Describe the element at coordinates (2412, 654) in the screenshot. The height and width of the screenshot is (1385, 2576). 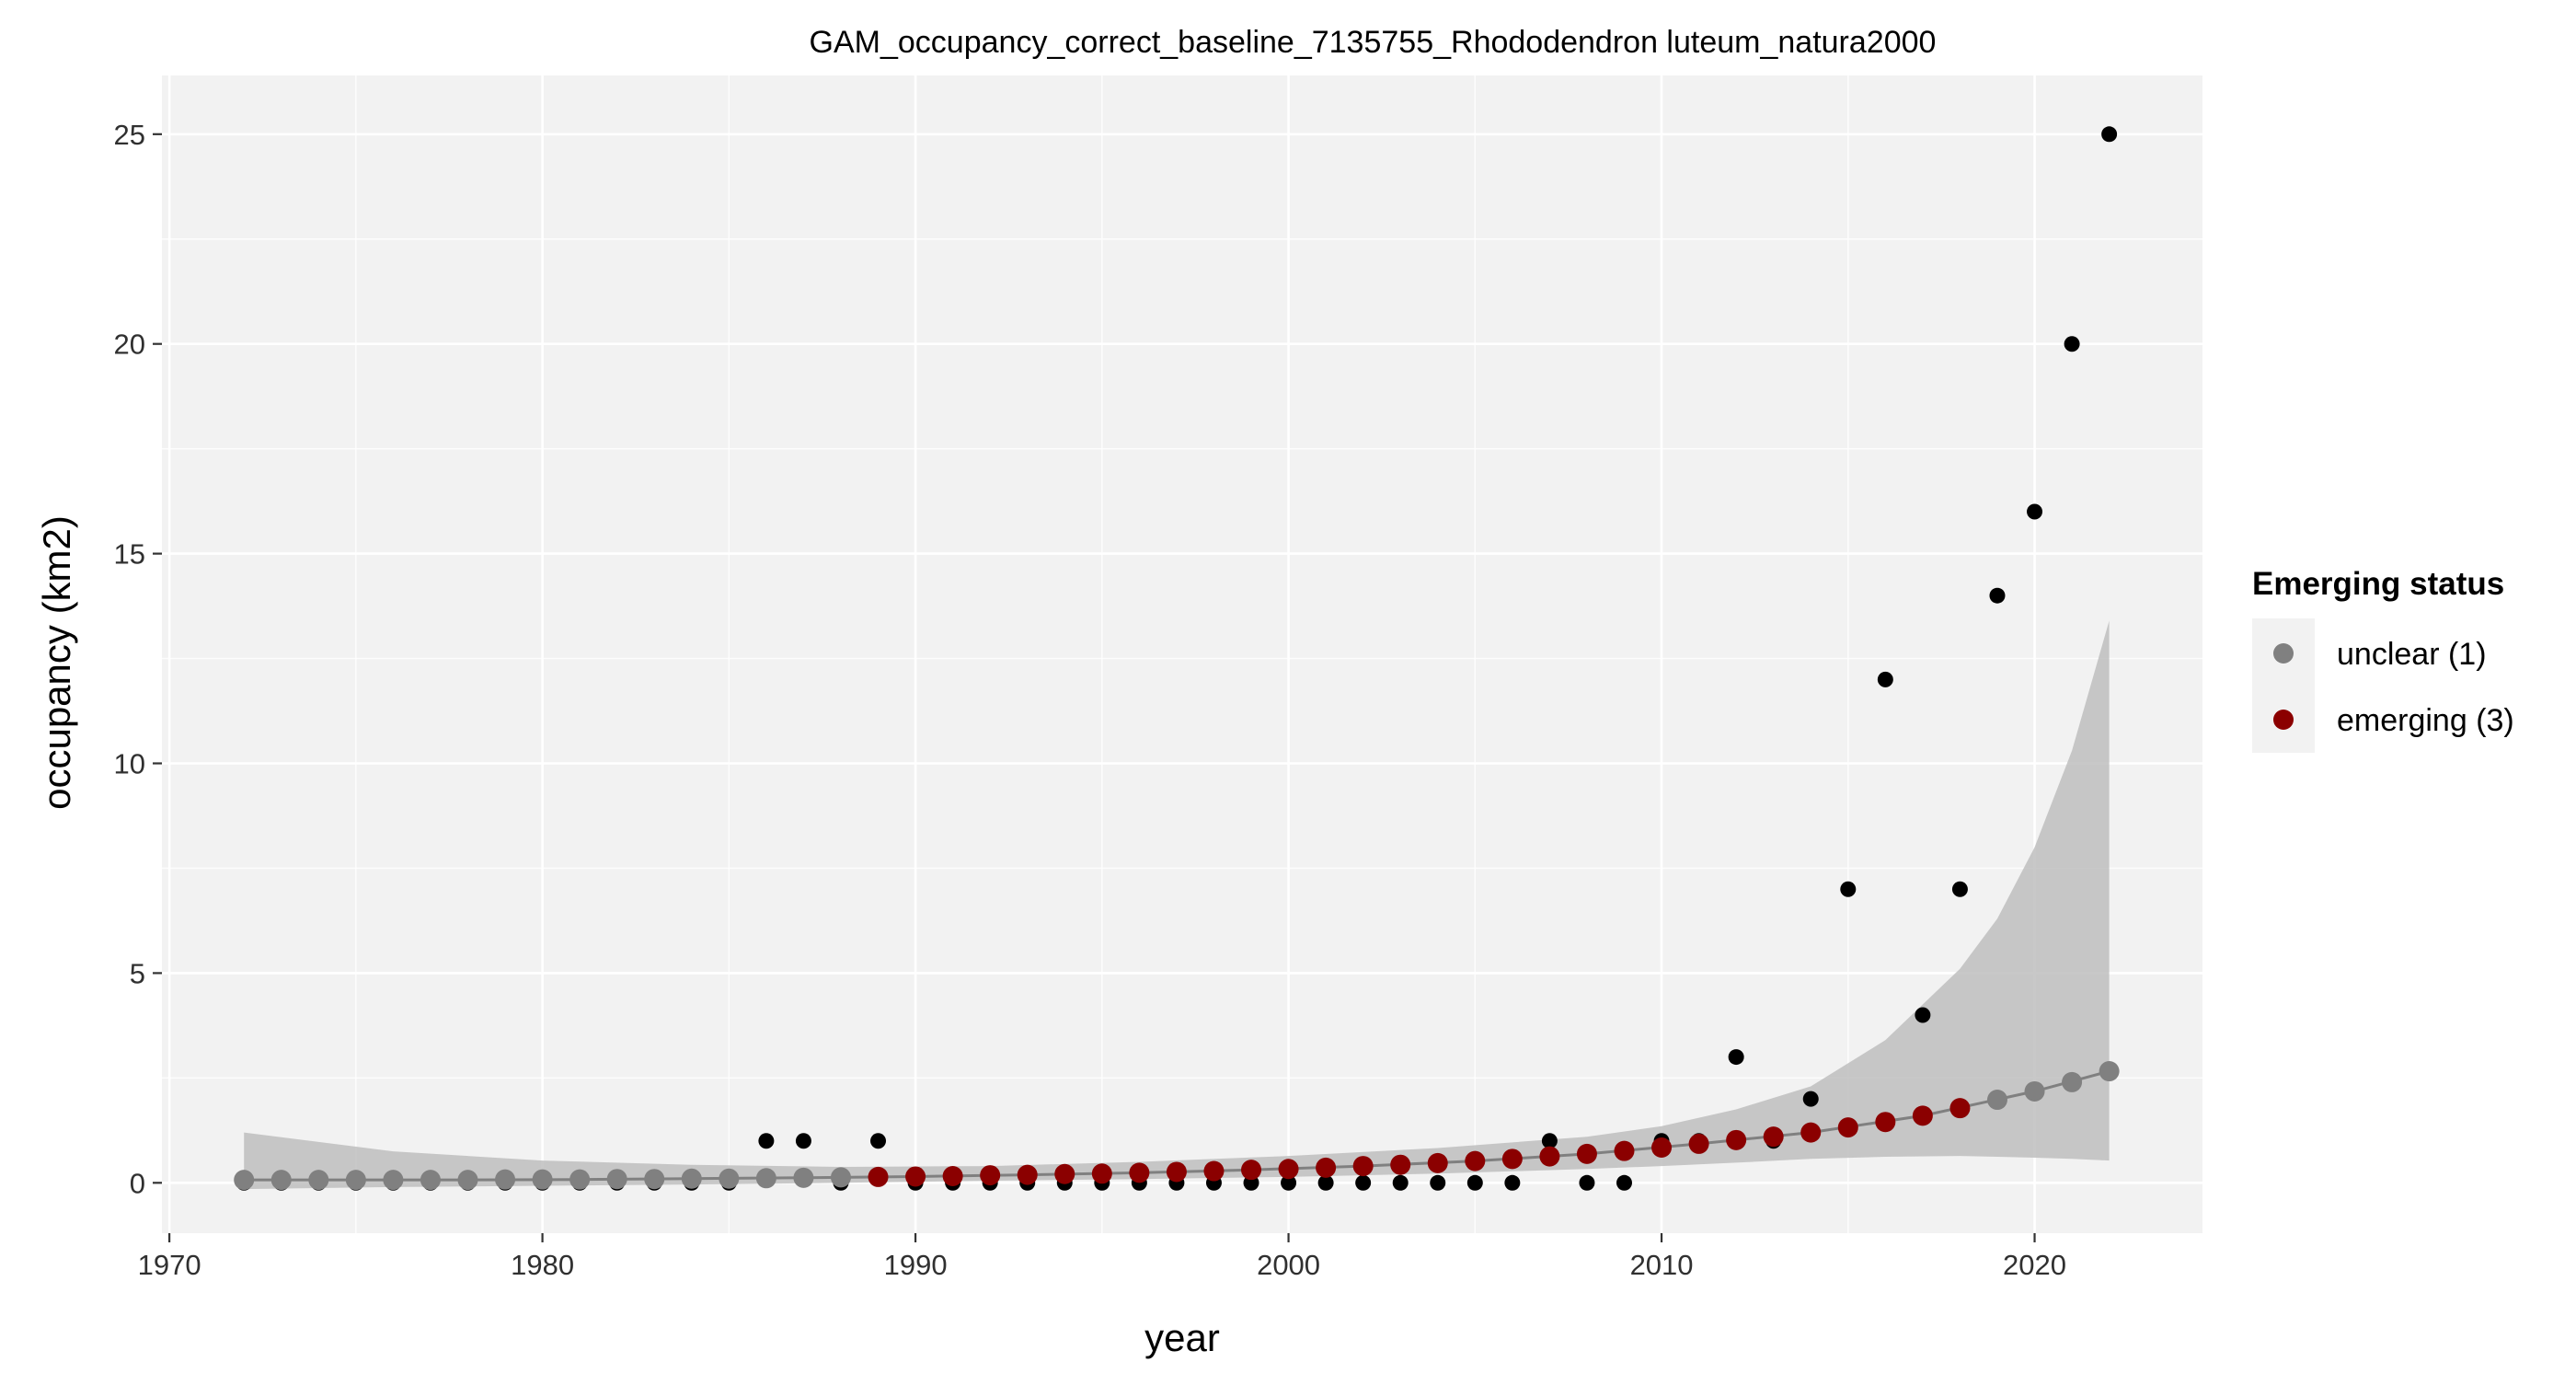
I see `legend-label: unclear (1)` at that location.